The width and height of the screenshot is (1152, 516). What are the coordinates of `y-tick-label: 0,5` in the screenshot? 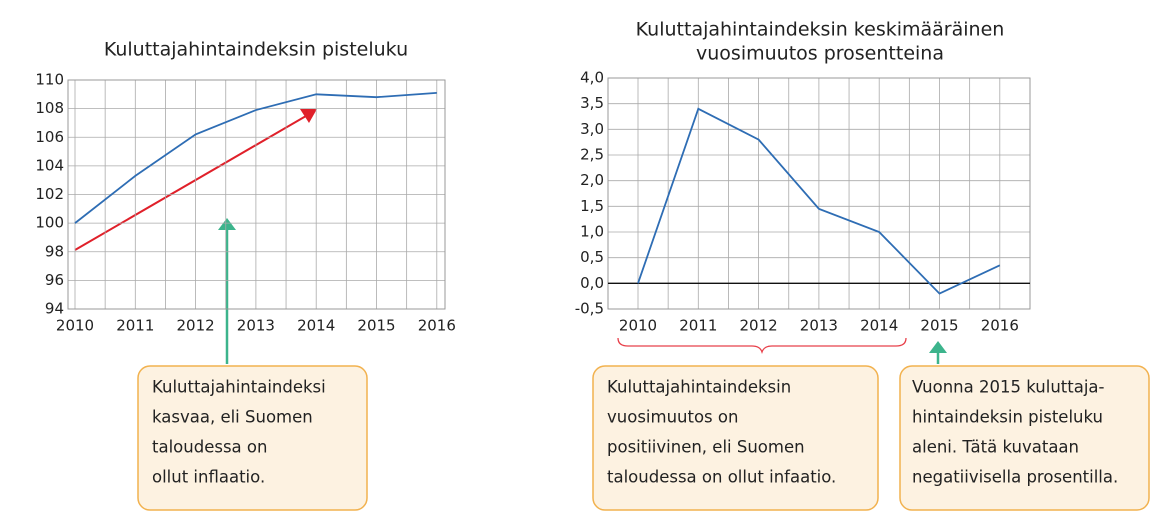 It's located at (592, 257).